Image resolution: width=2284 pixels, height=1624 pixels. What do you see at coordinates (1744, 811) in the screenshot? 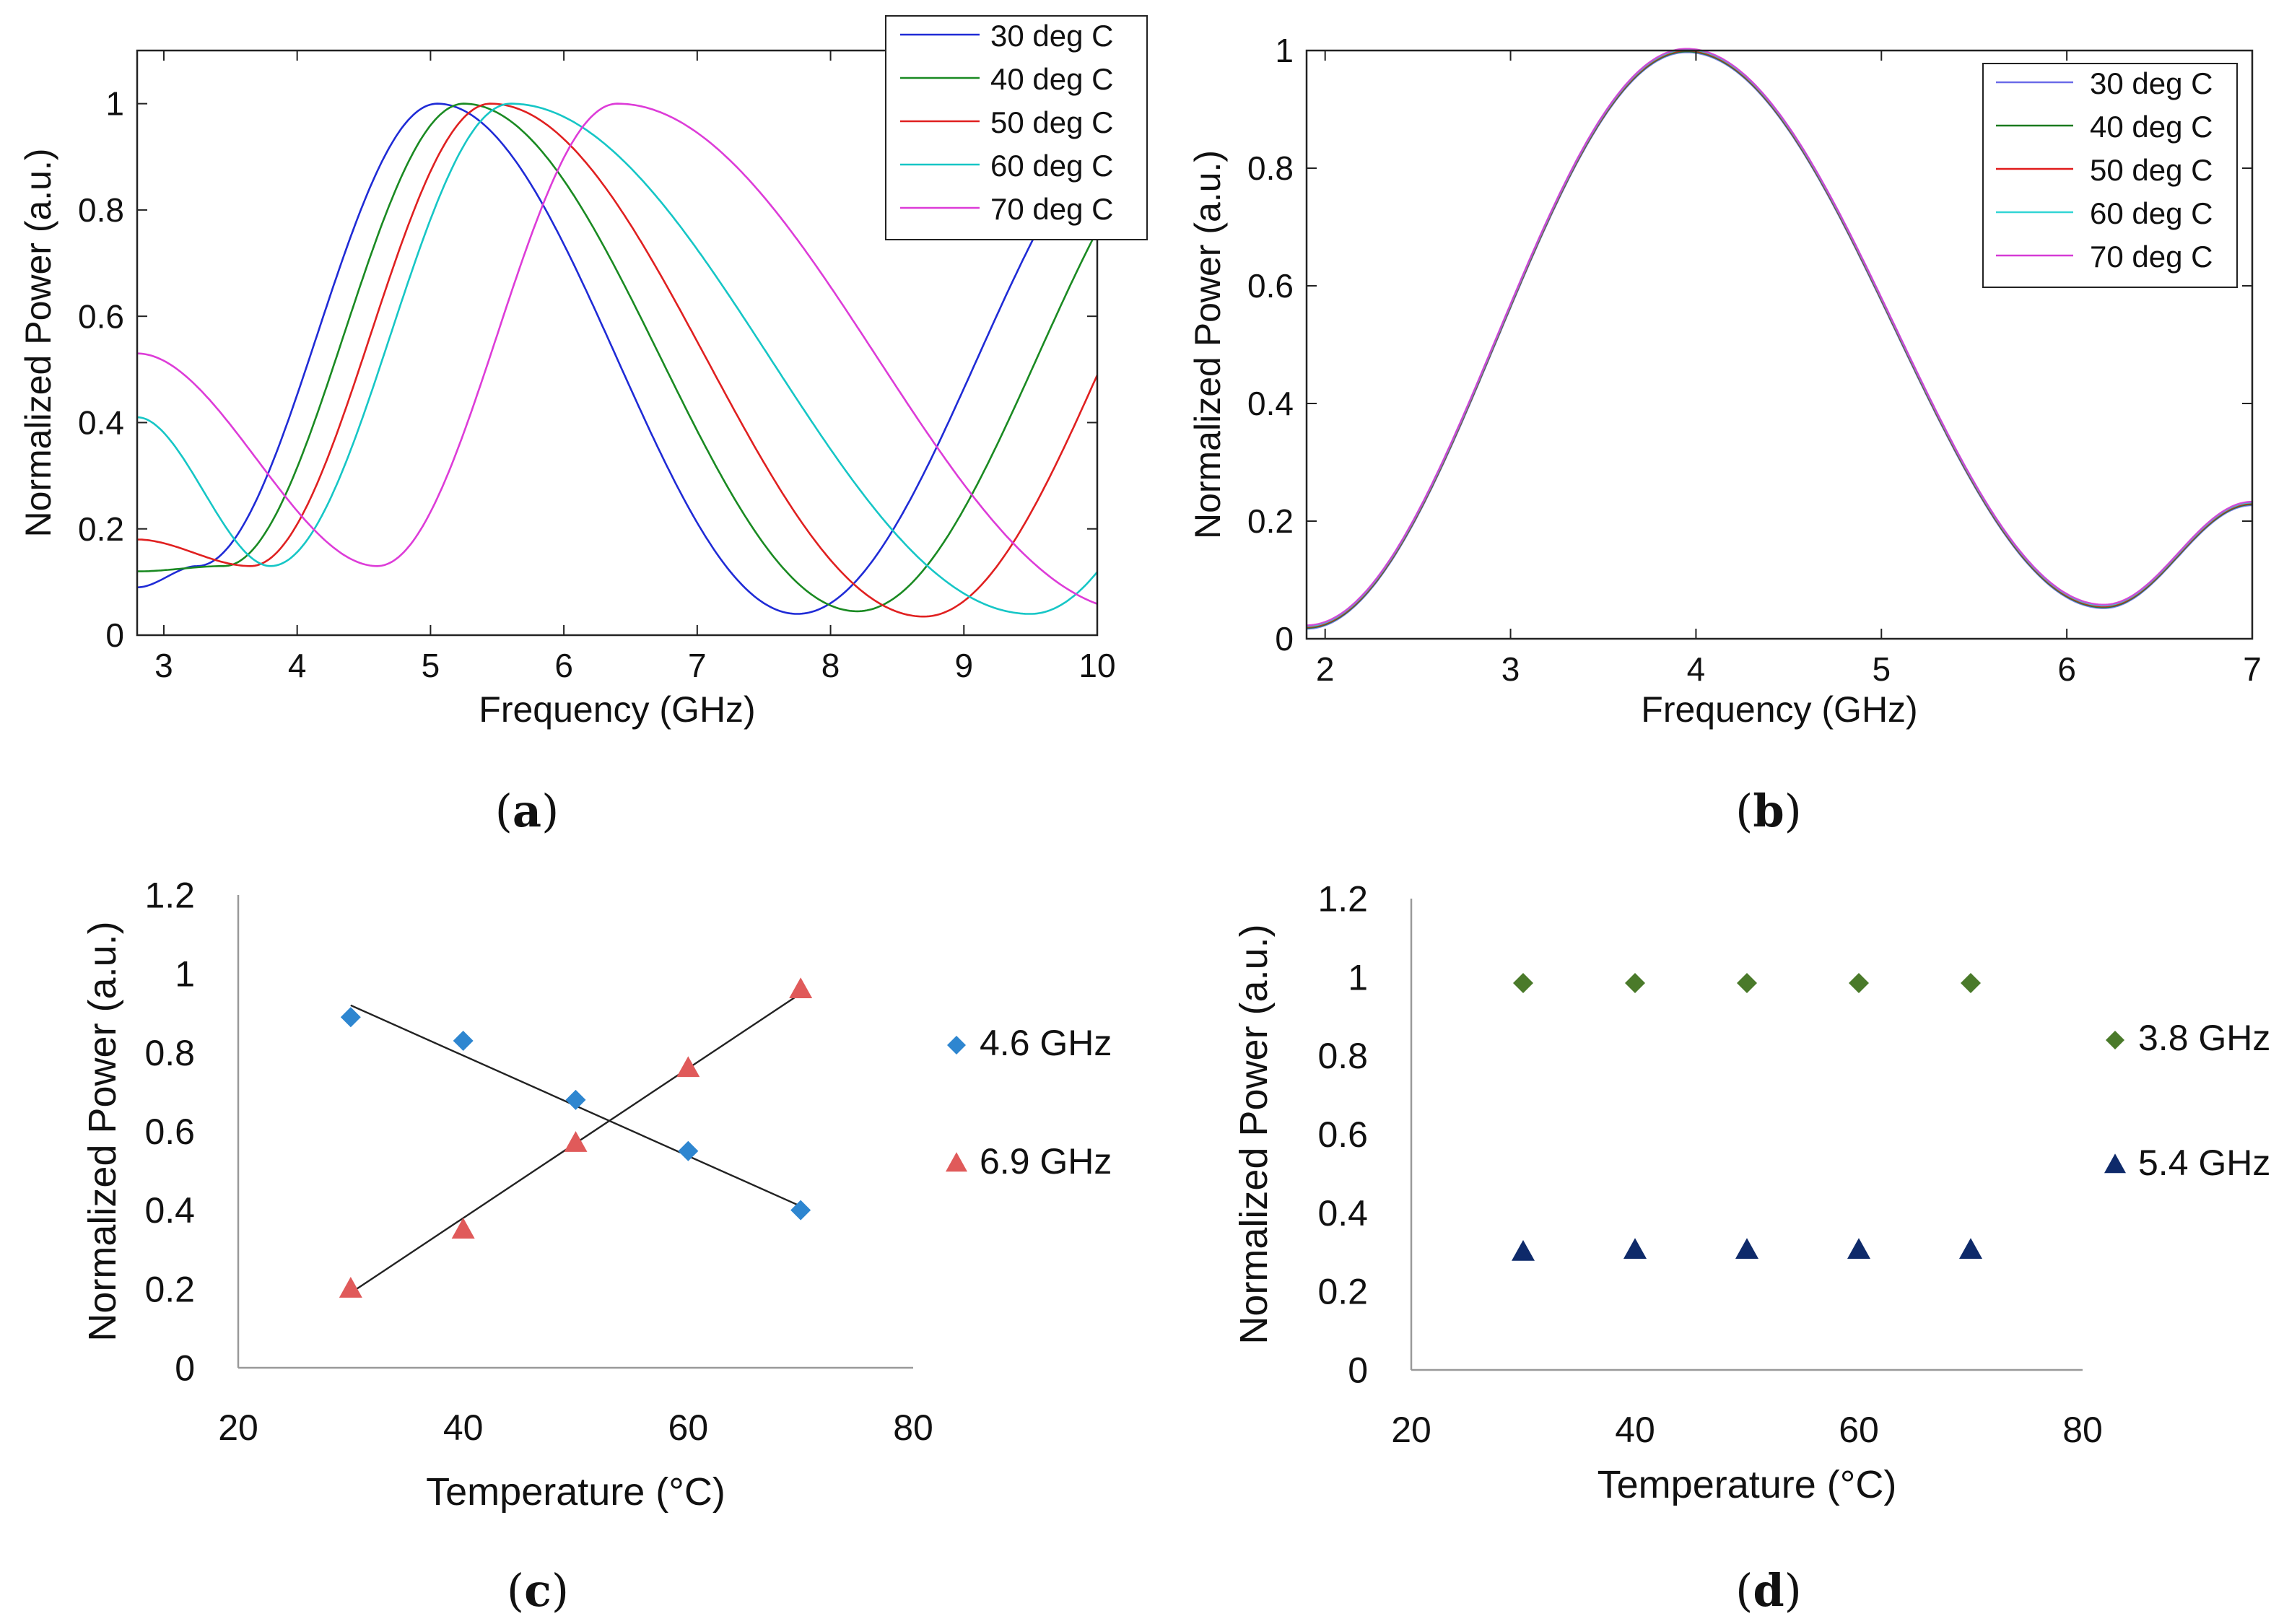
I see `caption-paren: (` at bounding box center [1744, 811].